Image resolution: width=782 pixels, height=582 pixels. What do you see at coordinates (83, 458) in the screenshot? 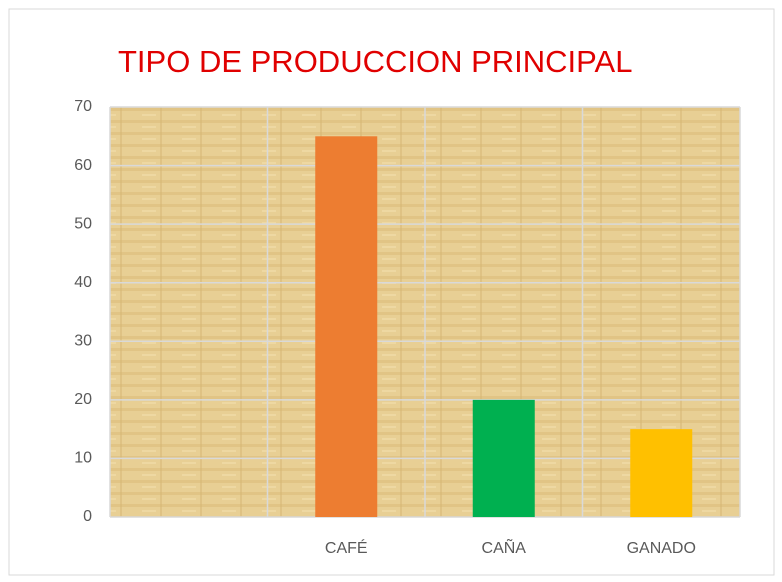
I see `y-tick-label: 10` at bounding box center [83, 458].